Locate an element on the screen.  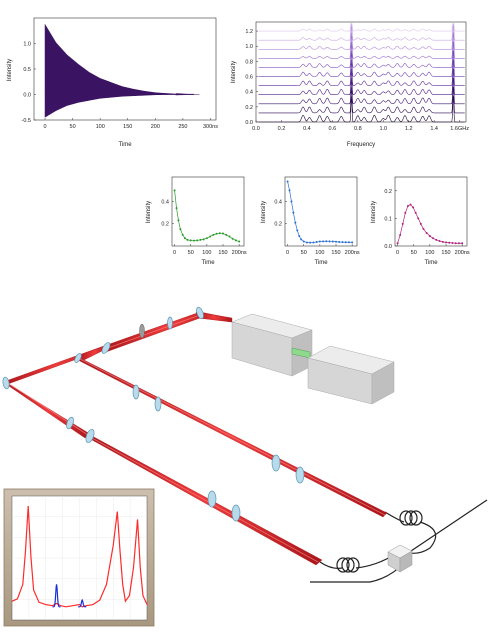
inset-blue-fit-line is located at coordinates (320, 212).